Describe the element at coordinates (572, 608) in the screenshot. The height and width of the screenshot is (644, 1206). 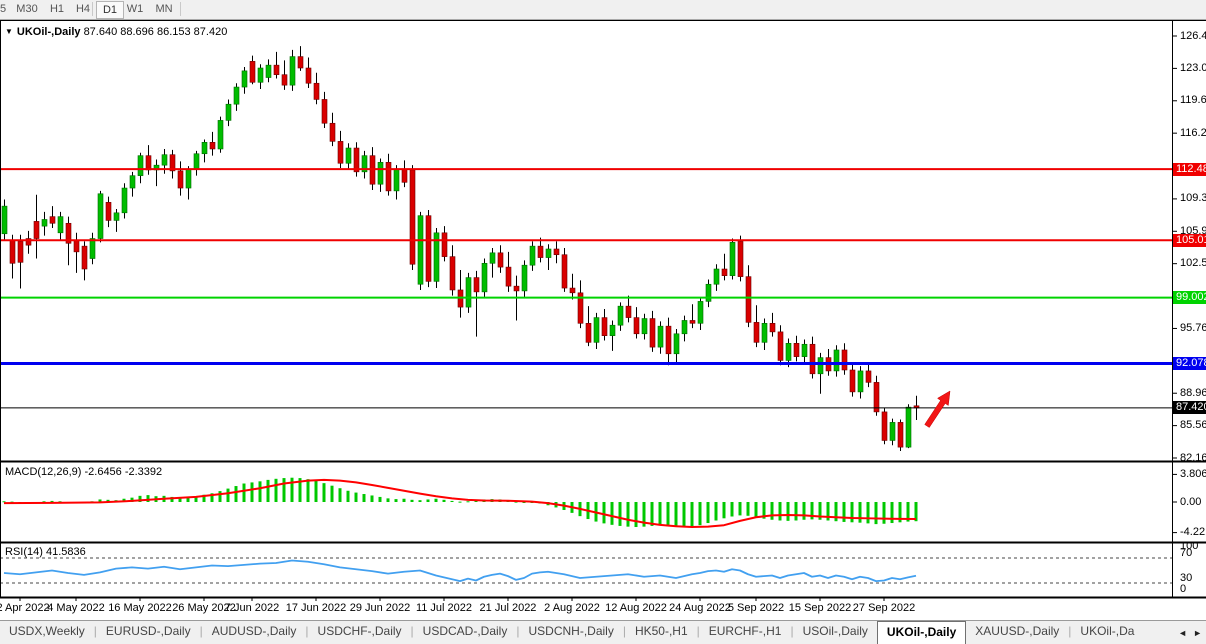
I see `time-axis-label: 2 Aug 2022` at that location.